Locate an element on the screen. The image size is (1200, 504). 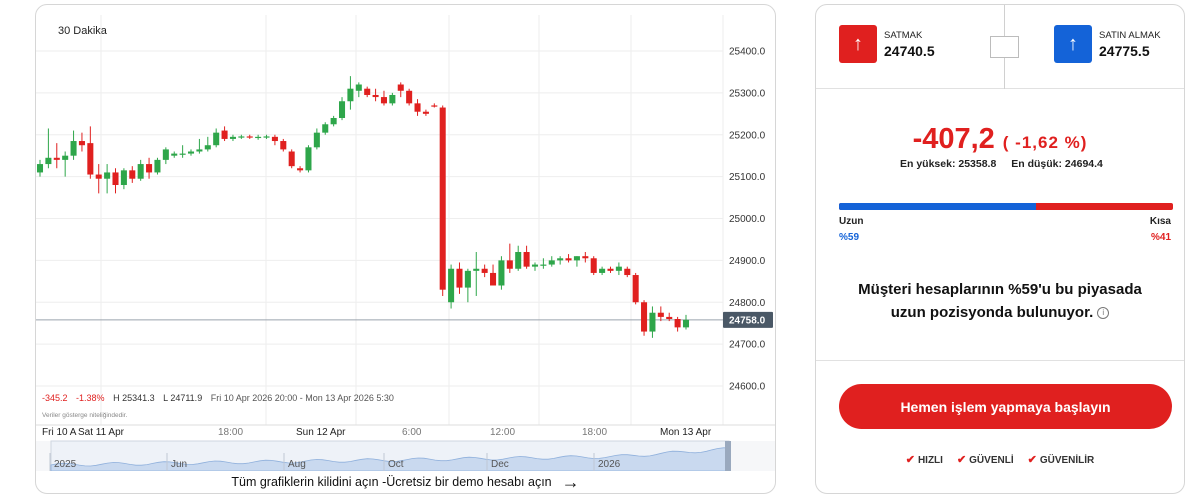
sell-label: SATMAK is located at coordinates (903, 35).